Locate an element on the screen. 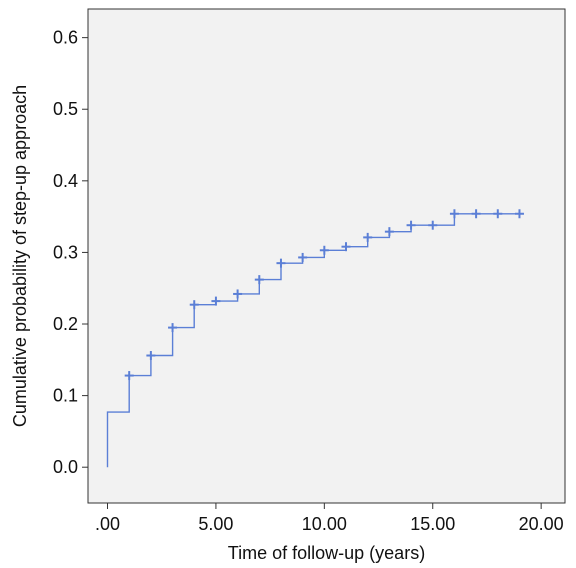 Image resolution: width=576 pixels, height=568 pixels. x-tick-label: .00 is located at coordinates (107, 524).